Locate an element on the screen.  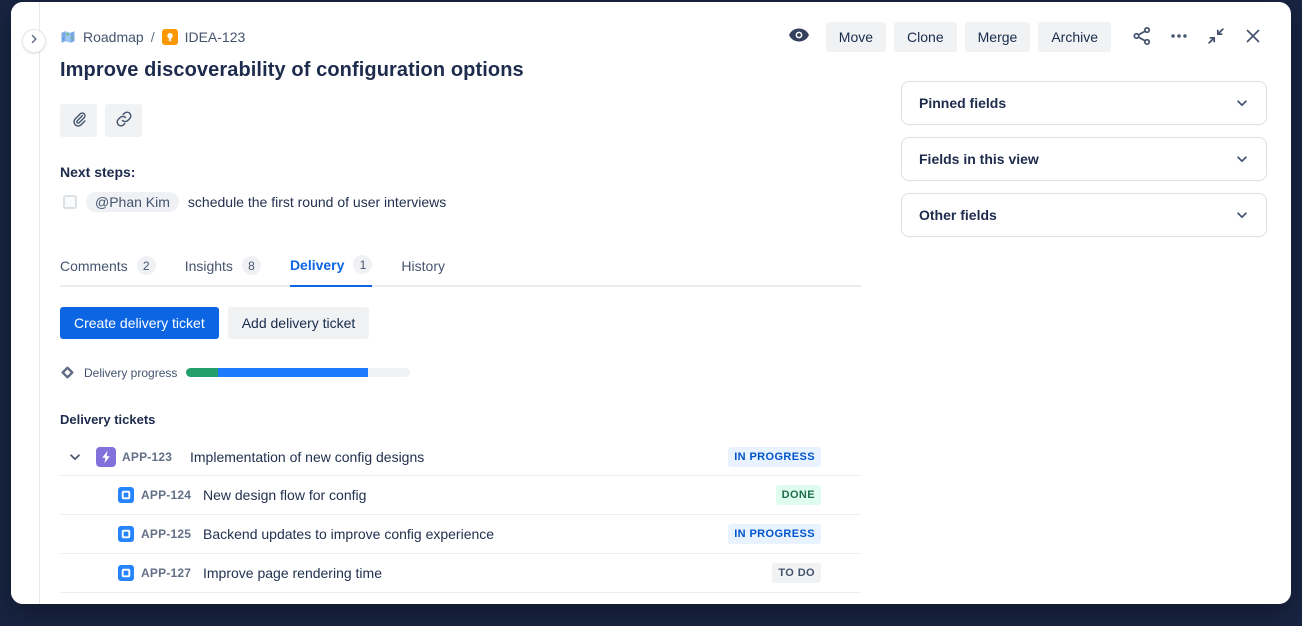
tab-label: Delivery is located at coordinates (317, 264).